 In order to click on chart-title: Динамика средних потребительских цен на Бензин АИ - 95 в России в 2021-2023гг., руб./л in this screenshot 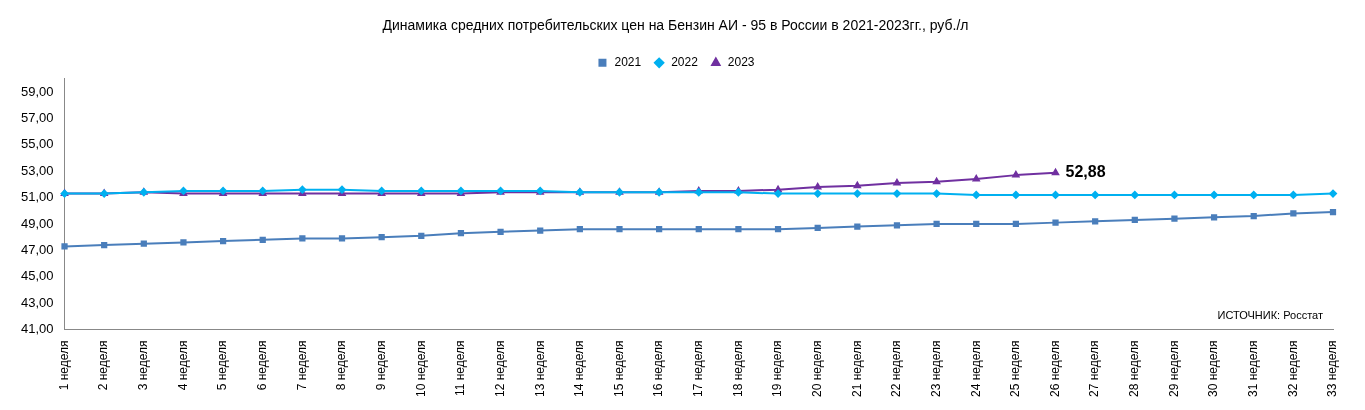, I will do `click(675, 25)`.